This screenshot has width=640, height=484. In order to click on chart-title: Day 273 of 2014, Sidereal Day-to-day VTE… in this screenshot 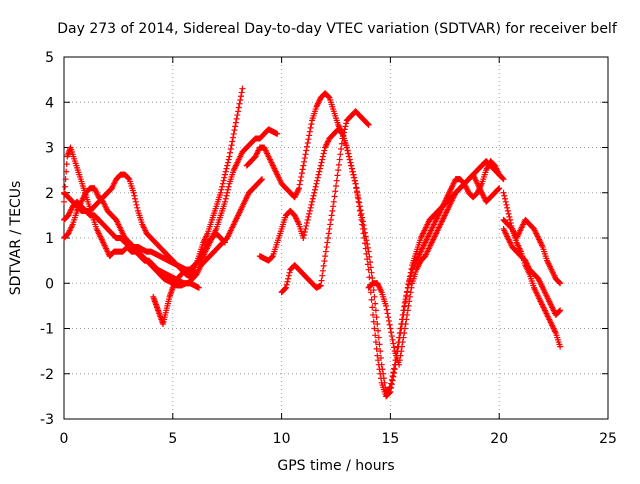, I will do `click(337, 29)`.